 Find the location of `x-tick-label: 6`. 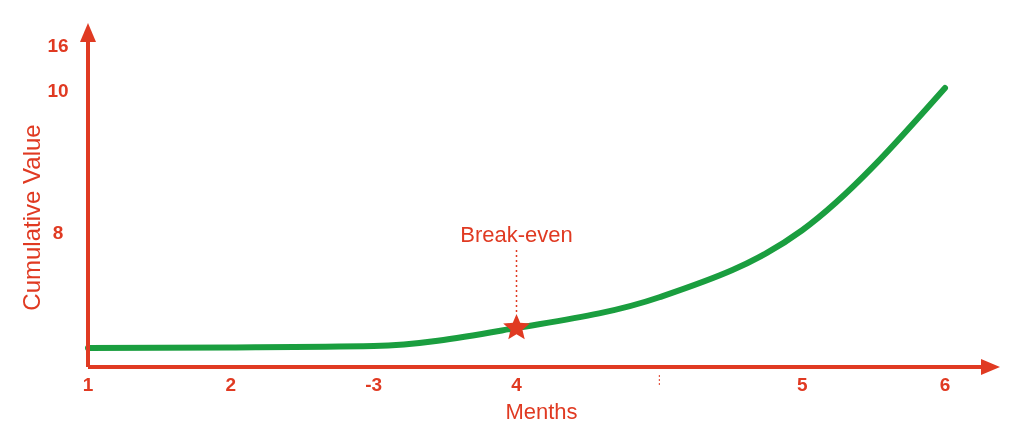

x-tick-label: 6 is located at coordinates (945, 384).